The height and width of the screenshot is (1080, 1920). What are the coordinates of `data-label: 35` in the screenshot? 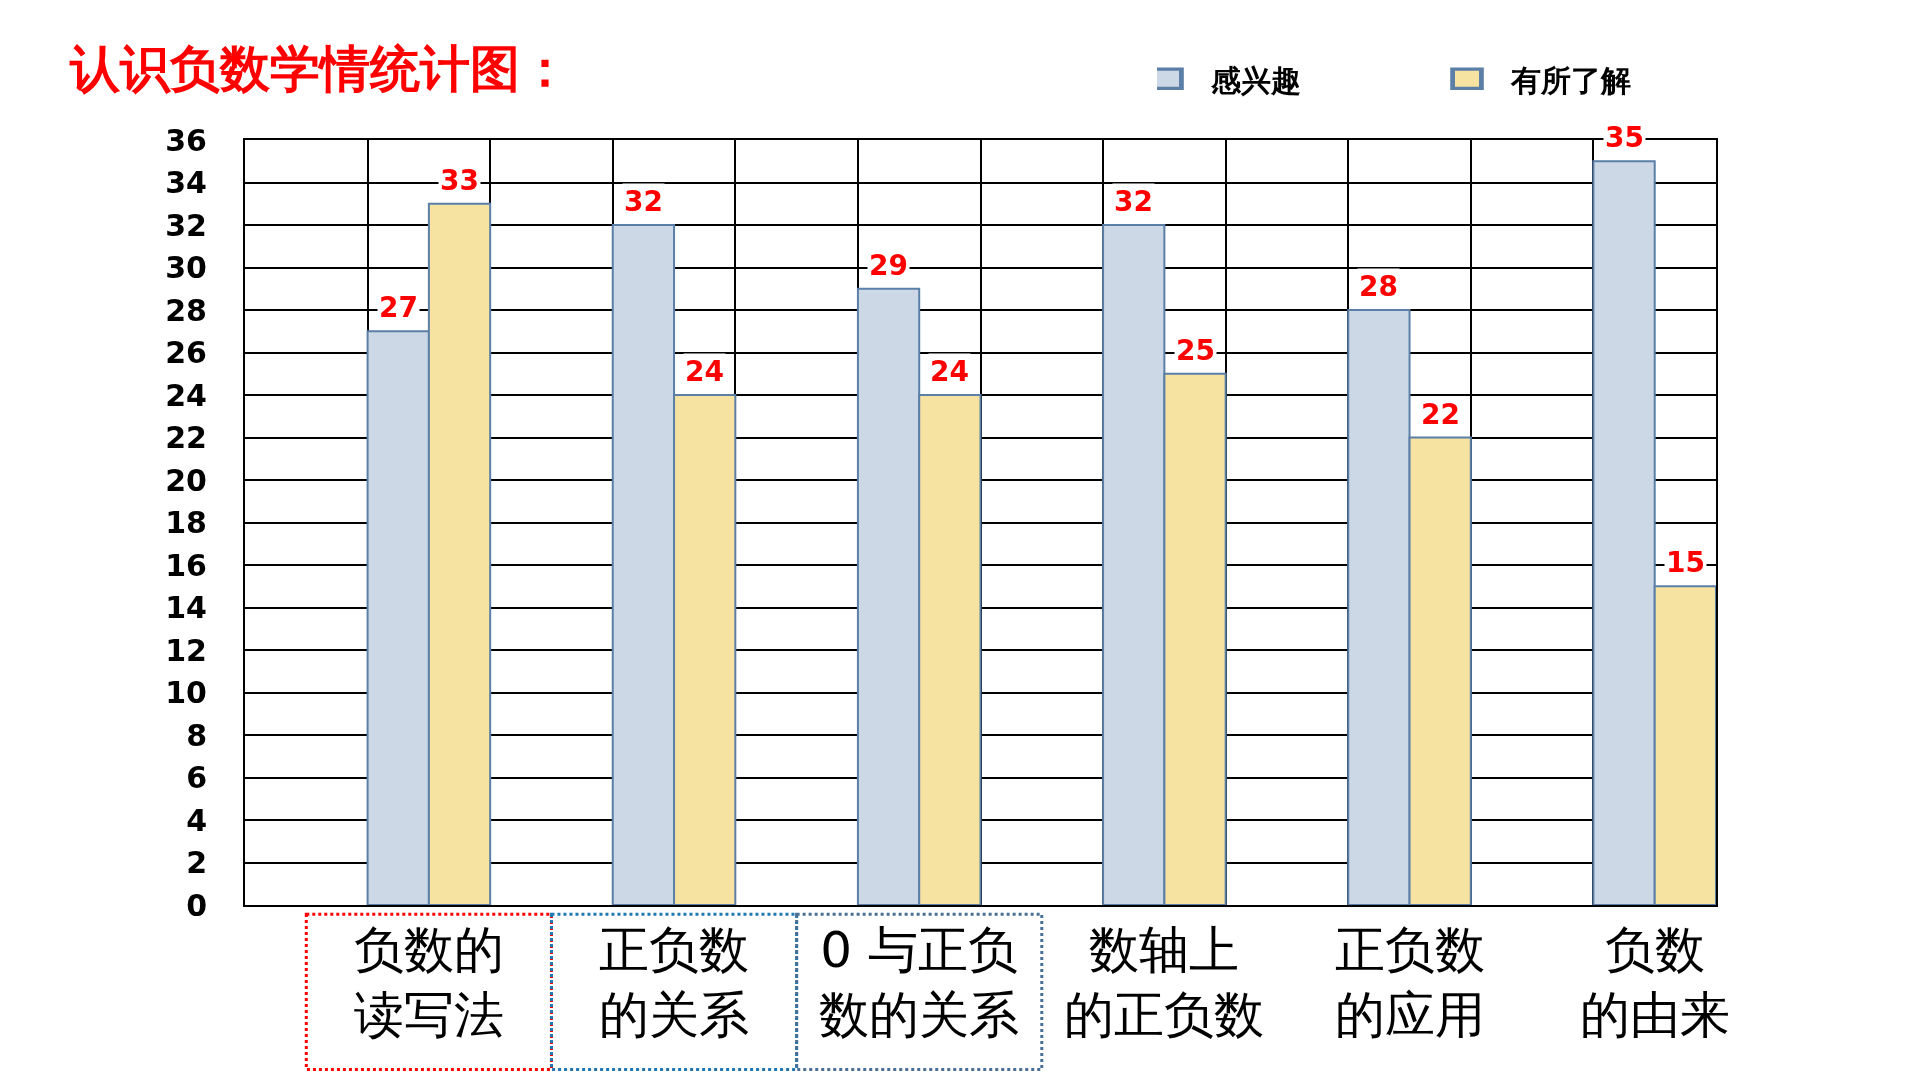 It's located at (1624, 137).